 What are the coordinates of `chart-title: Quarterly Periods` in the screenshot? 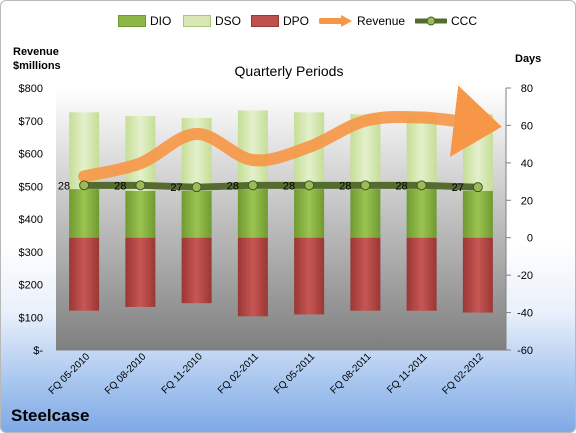 It's located at (289, 71).